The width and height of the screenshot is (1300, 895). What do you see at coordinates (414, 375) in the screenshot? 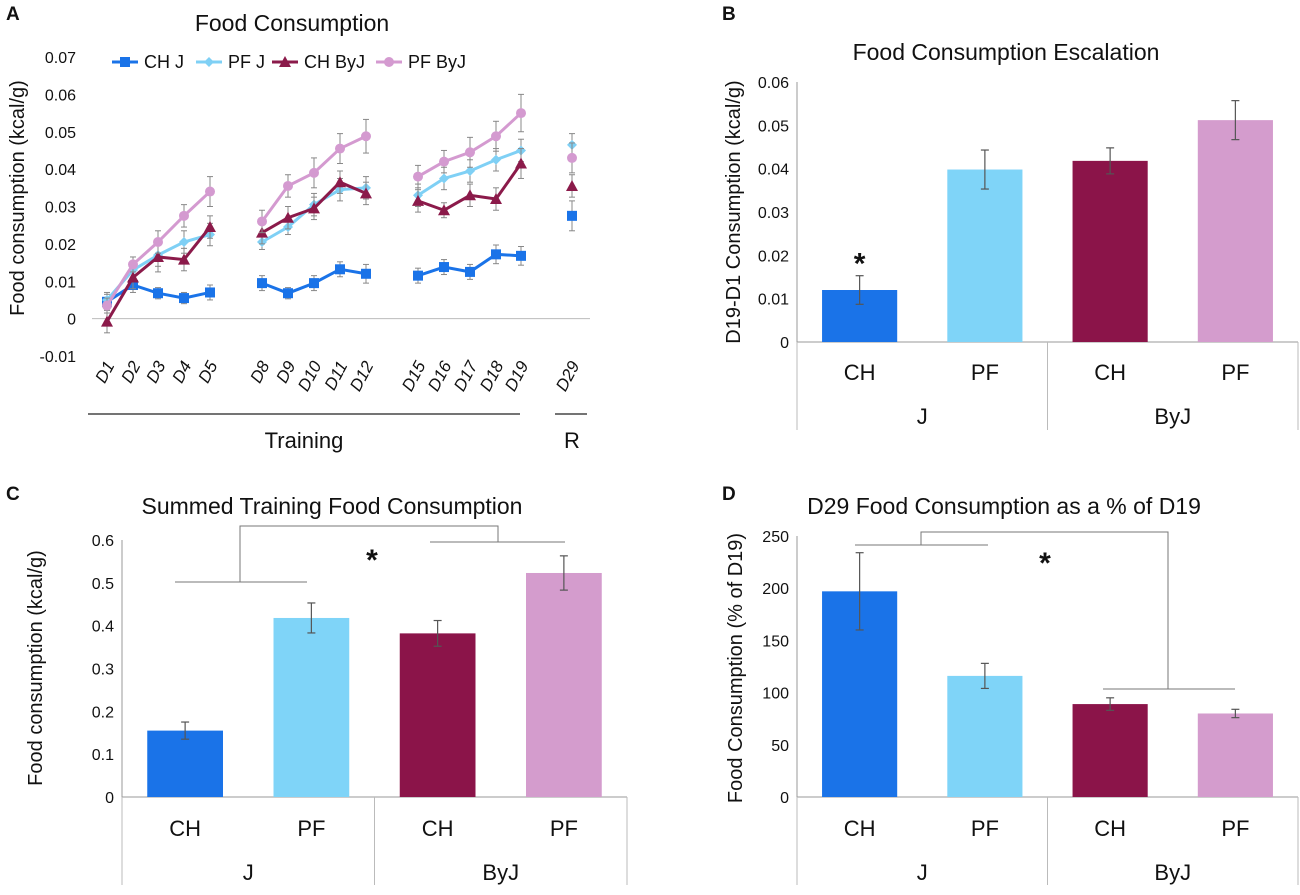
I see `x-tick-label: D15` at bounding box center [414, 375].